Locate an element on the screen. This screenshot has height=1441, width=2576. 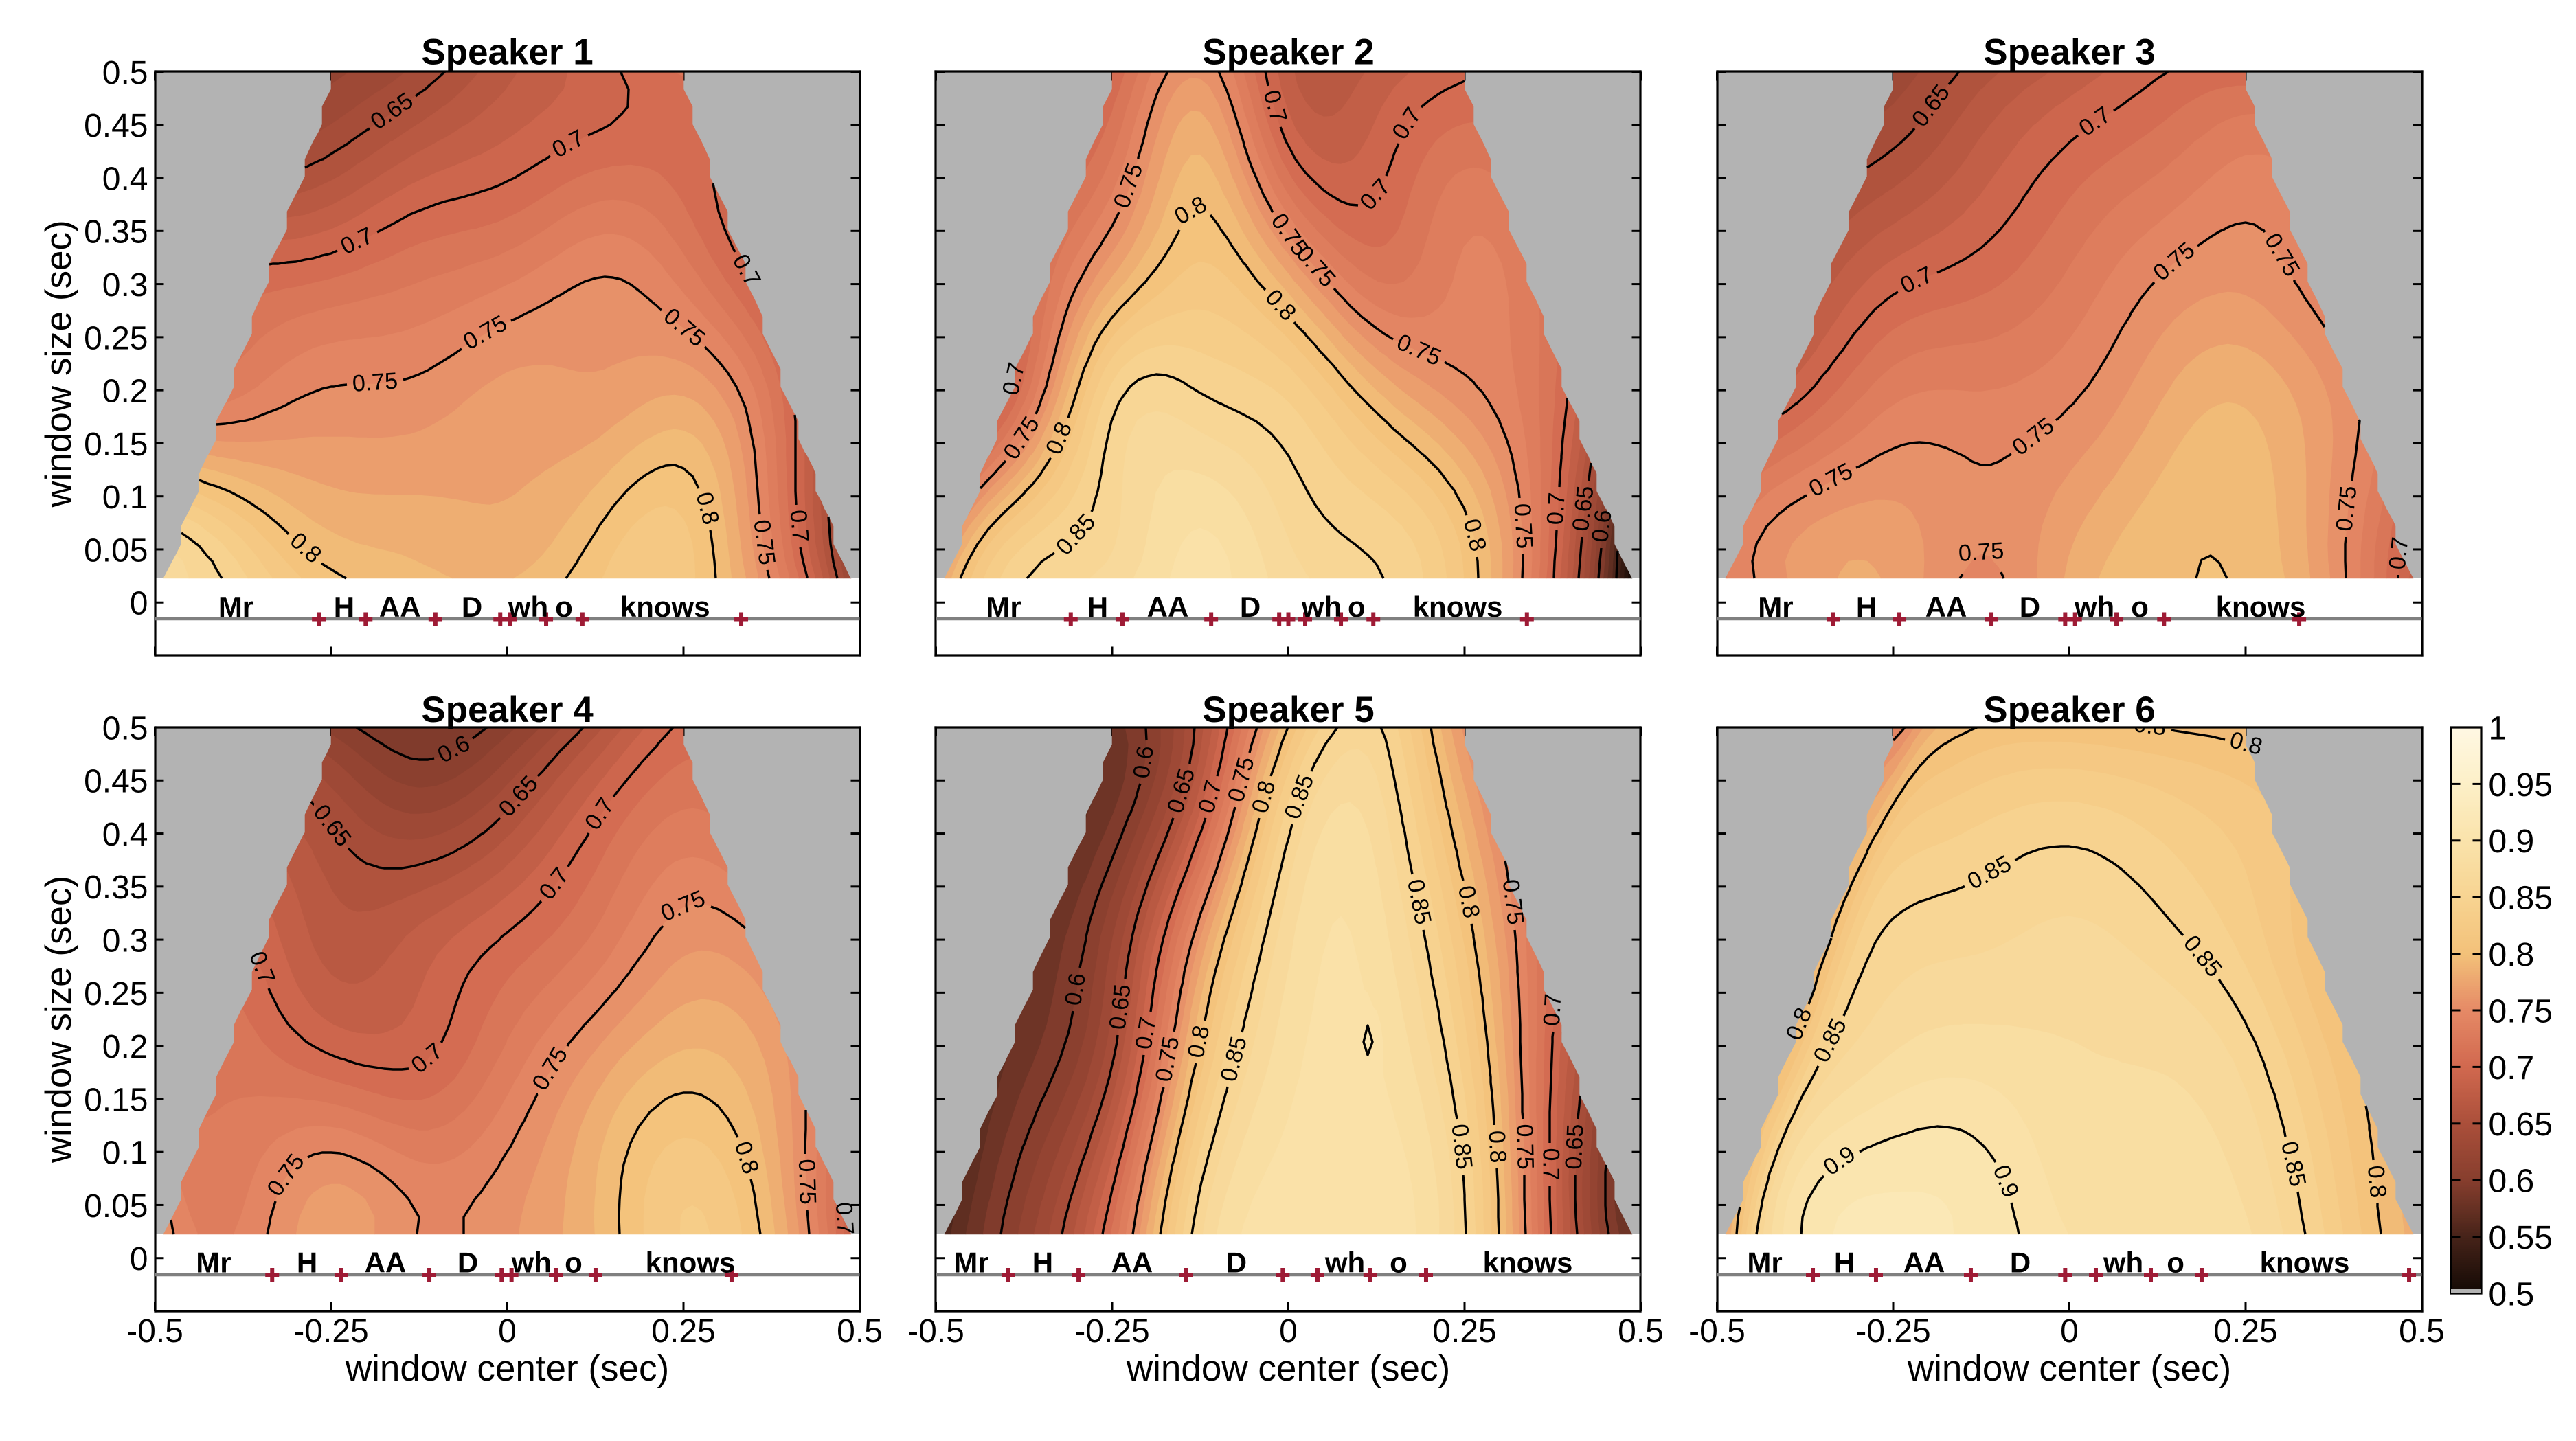
svg-text: Speaker 4 is located at coordinates (507, 710).